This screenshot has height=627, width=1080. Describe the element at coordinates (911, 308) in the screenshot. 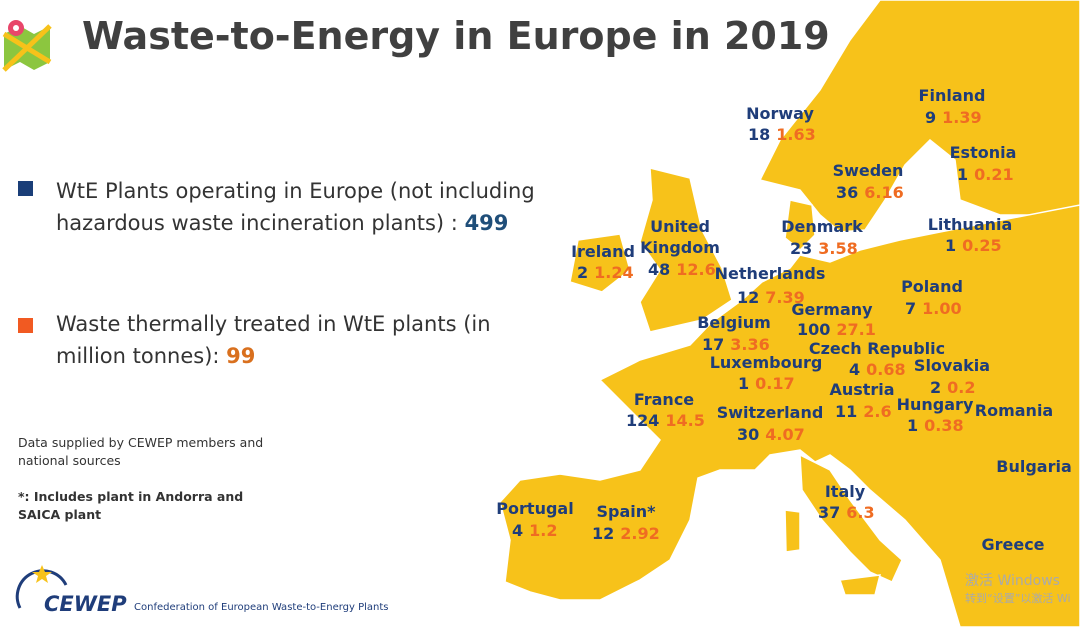

I see `plants-count: 7` at that location.